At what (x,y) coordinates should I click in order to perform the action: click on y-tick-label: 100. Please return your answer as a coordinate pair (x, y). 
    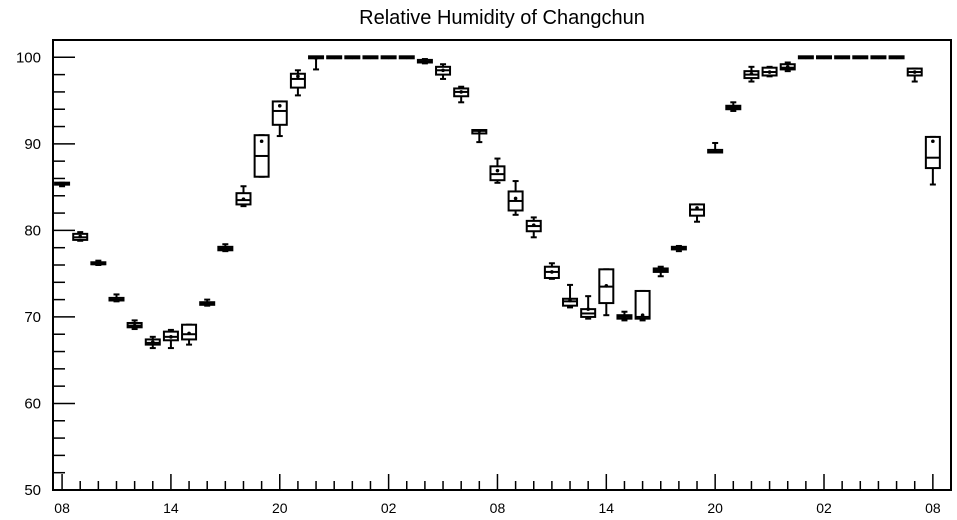
    Looking at the image, I should click on (28, 57).